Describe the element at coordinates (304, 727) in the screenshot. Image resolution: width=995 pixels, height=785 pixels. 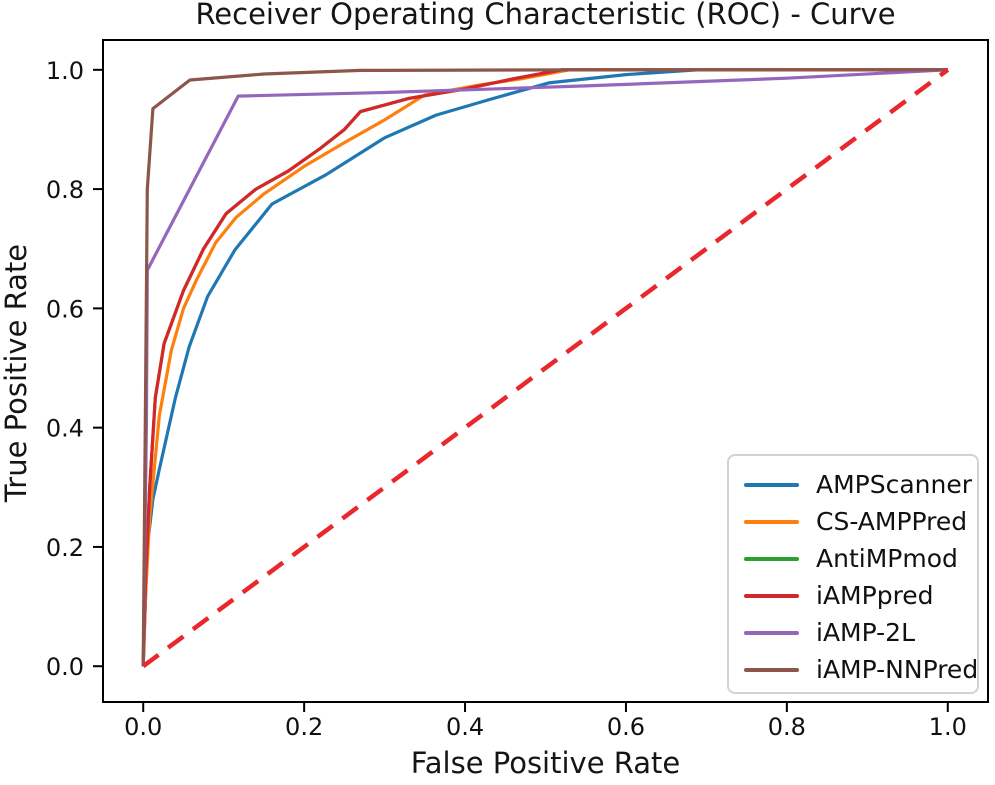
I see `x-tick-label: 0.2` at that location.